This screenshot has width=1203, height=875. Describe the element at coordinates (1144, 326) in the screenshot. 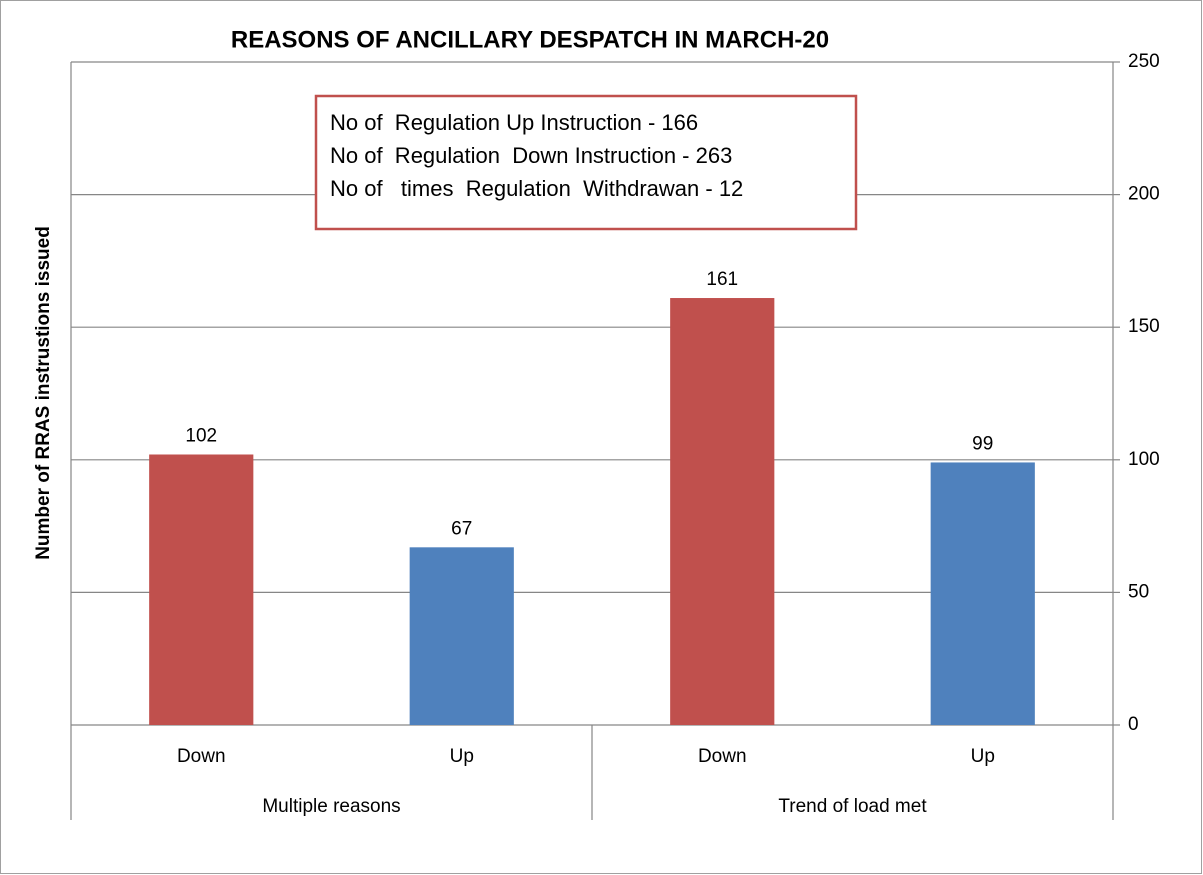

I see `y-tick-label: 150` at that location.